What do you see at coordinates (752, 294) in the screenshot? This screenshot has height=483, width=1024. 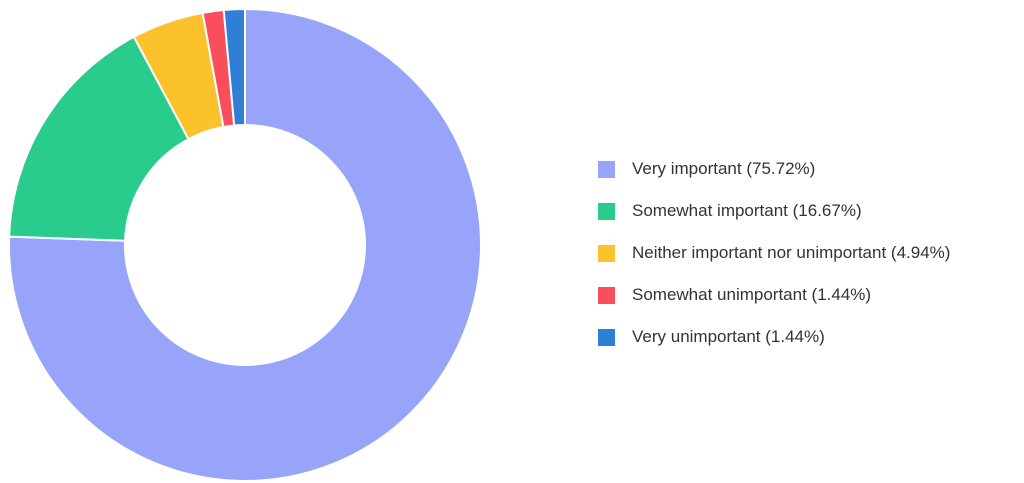 I see `legend-label: Somewhat unimportant (1.44%)` at bounding box center [752, 294].